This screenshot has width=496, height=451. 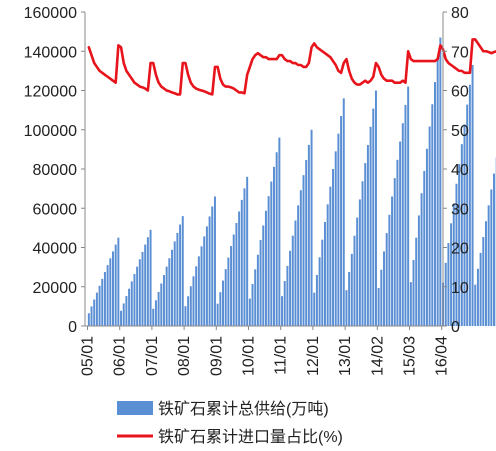 I want to click on x-tick-label: 10/01, so click(x=249, y=356).